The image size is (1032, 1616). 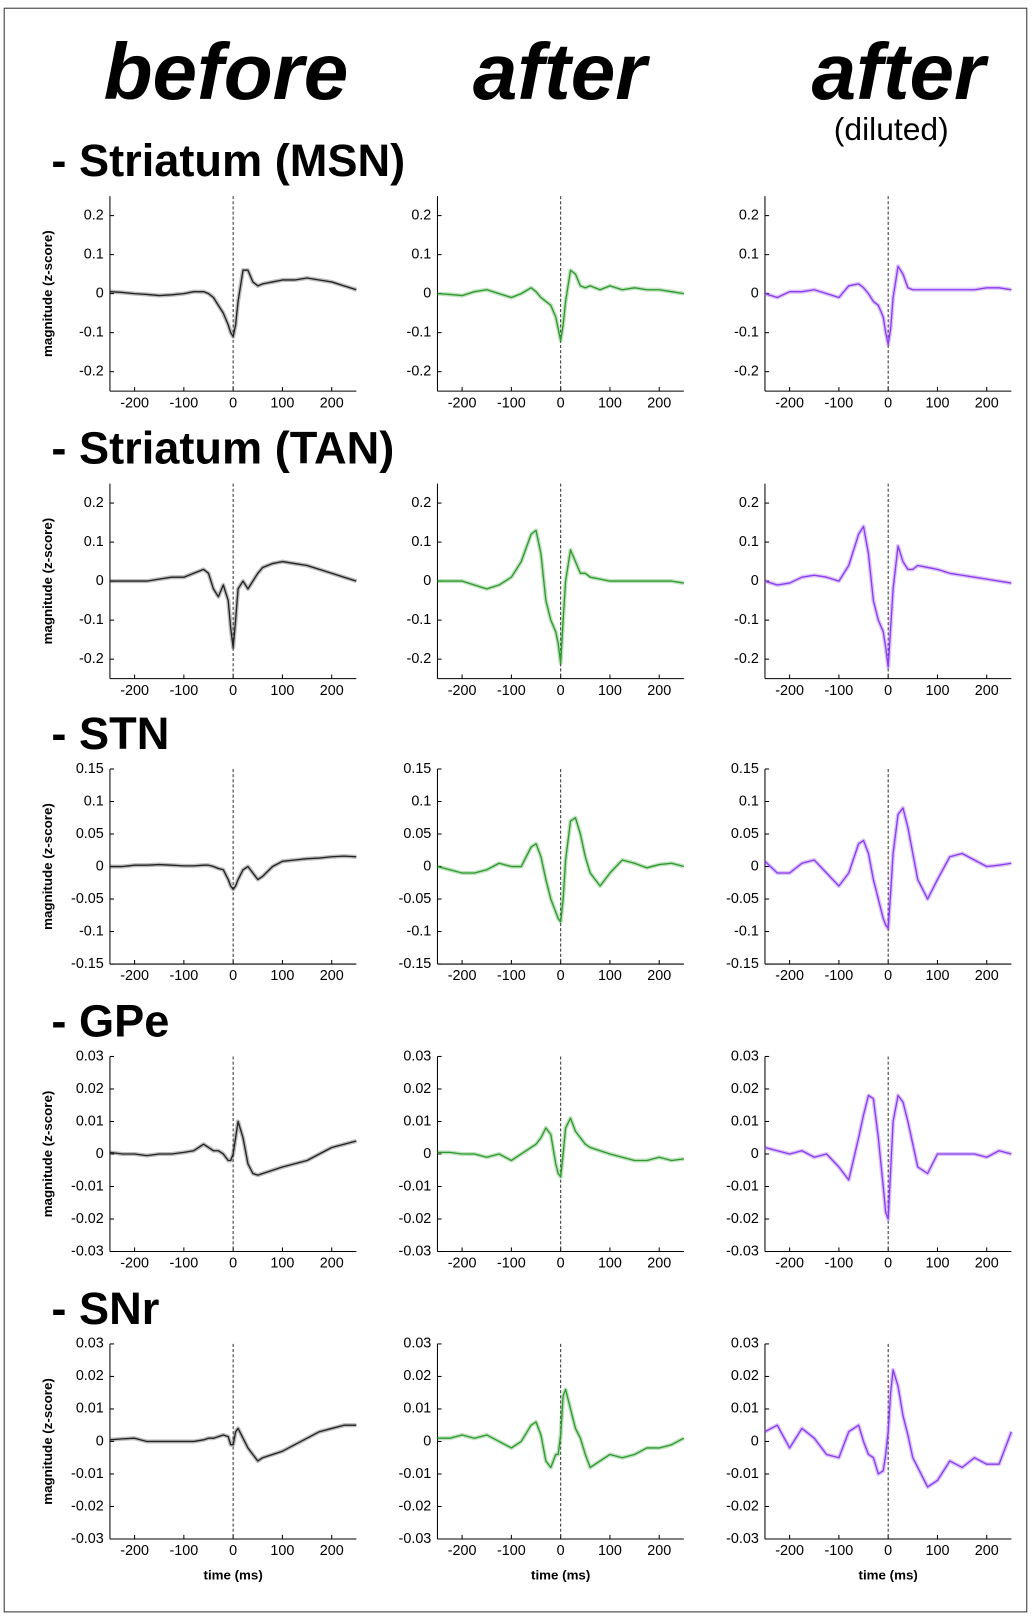 I want to click on y-tick-label: 0.05, so click(x=90, y=834).